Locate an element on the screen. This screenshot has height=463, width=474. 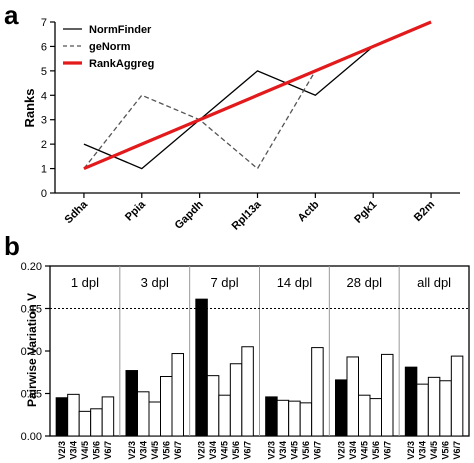
y-tick-label: 6 is located at coordinates (44, 47).